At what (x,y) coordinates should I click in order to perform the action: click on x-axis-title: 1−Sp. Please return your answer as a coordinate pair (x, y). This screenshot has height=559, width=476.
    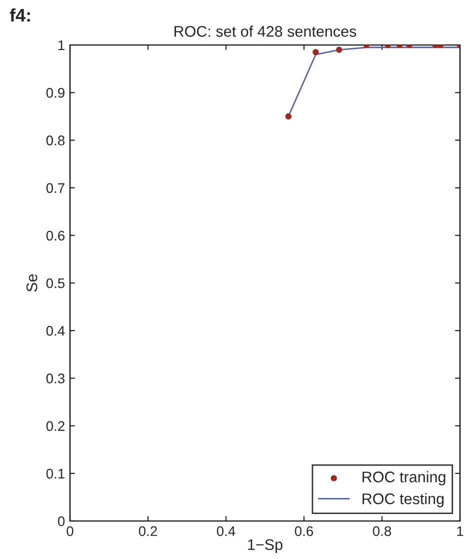
    Looking at the image, I should click on (265, 546).